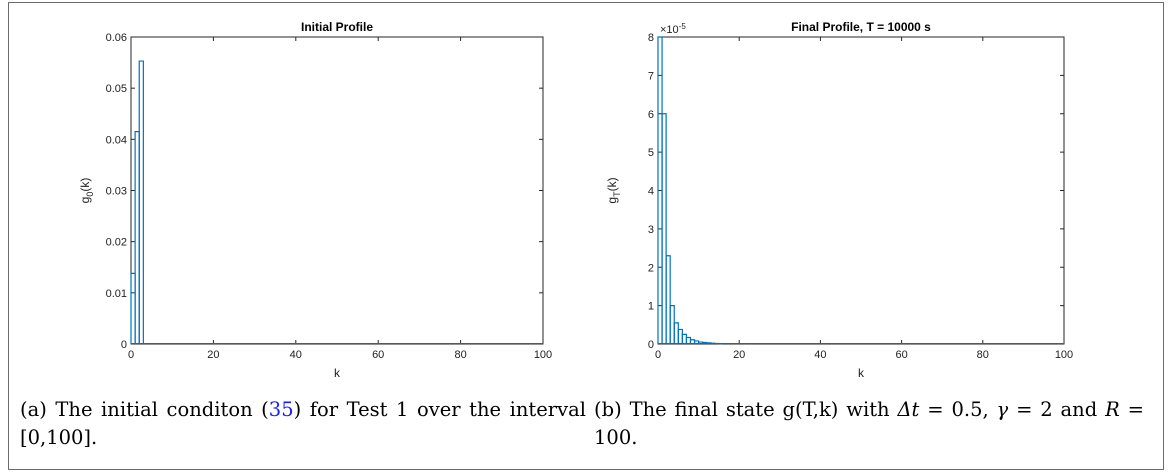  What do you see at coordinates (651, 230) in the screenshot?
I see `y-tick-label: 3` at bounding box center [651, 230].